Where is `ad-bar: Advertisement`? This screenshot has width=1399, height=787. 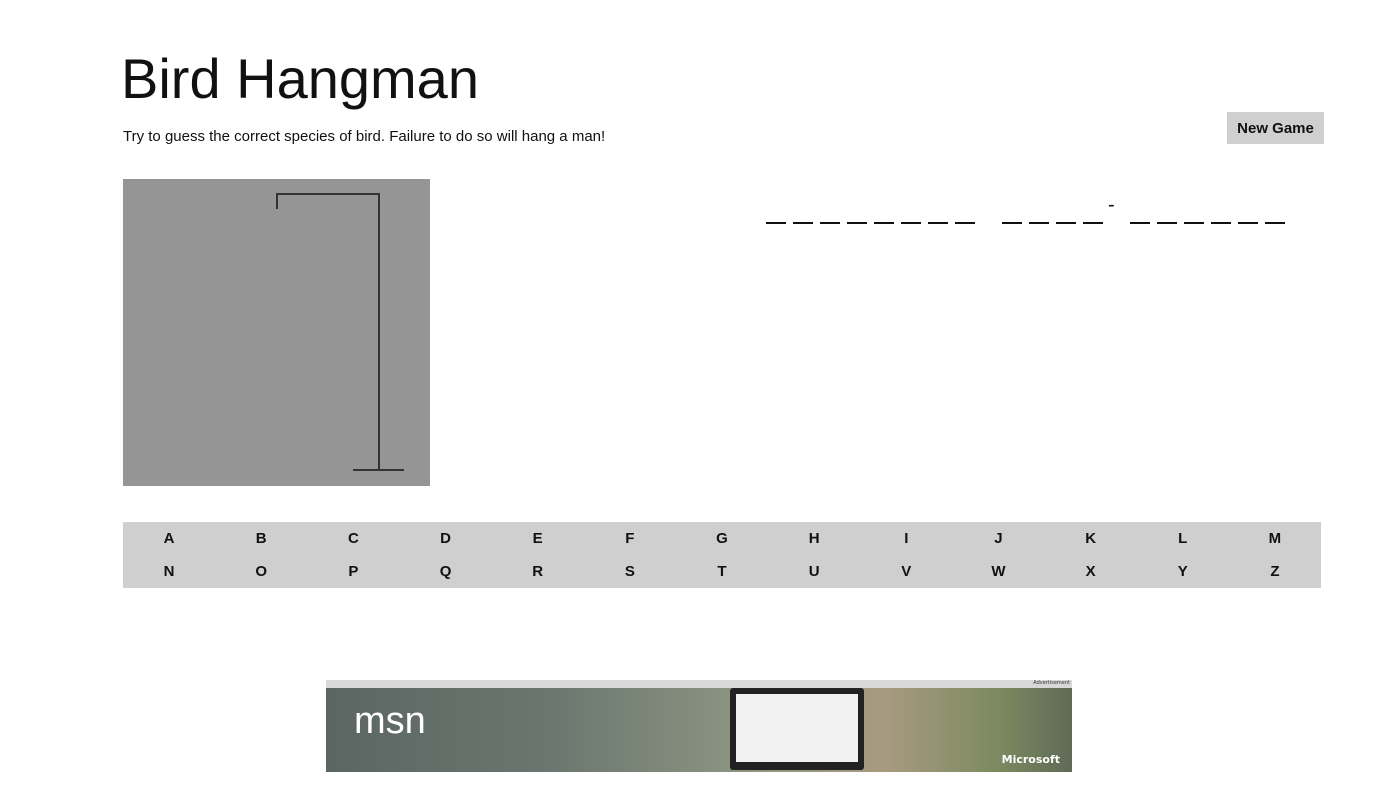
ad-bar: Advertisement is located at coordinates (699, 684).